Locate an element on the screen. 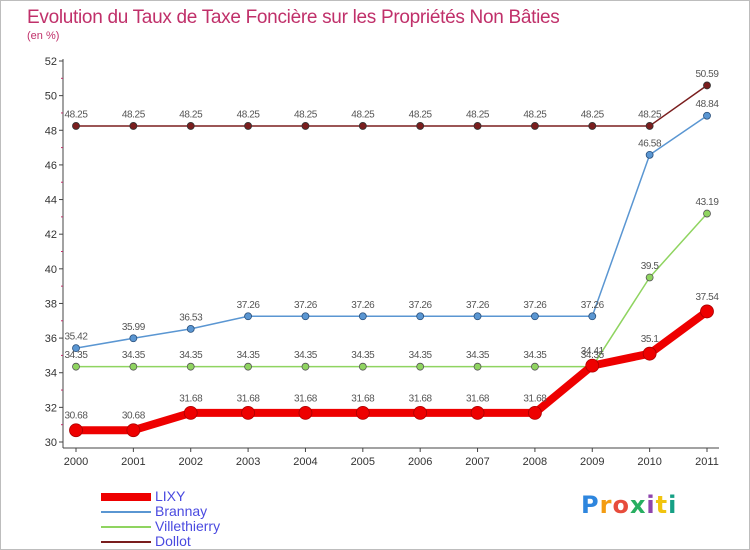  x-tick-label: 2011 is located at coordinates (707, 462).